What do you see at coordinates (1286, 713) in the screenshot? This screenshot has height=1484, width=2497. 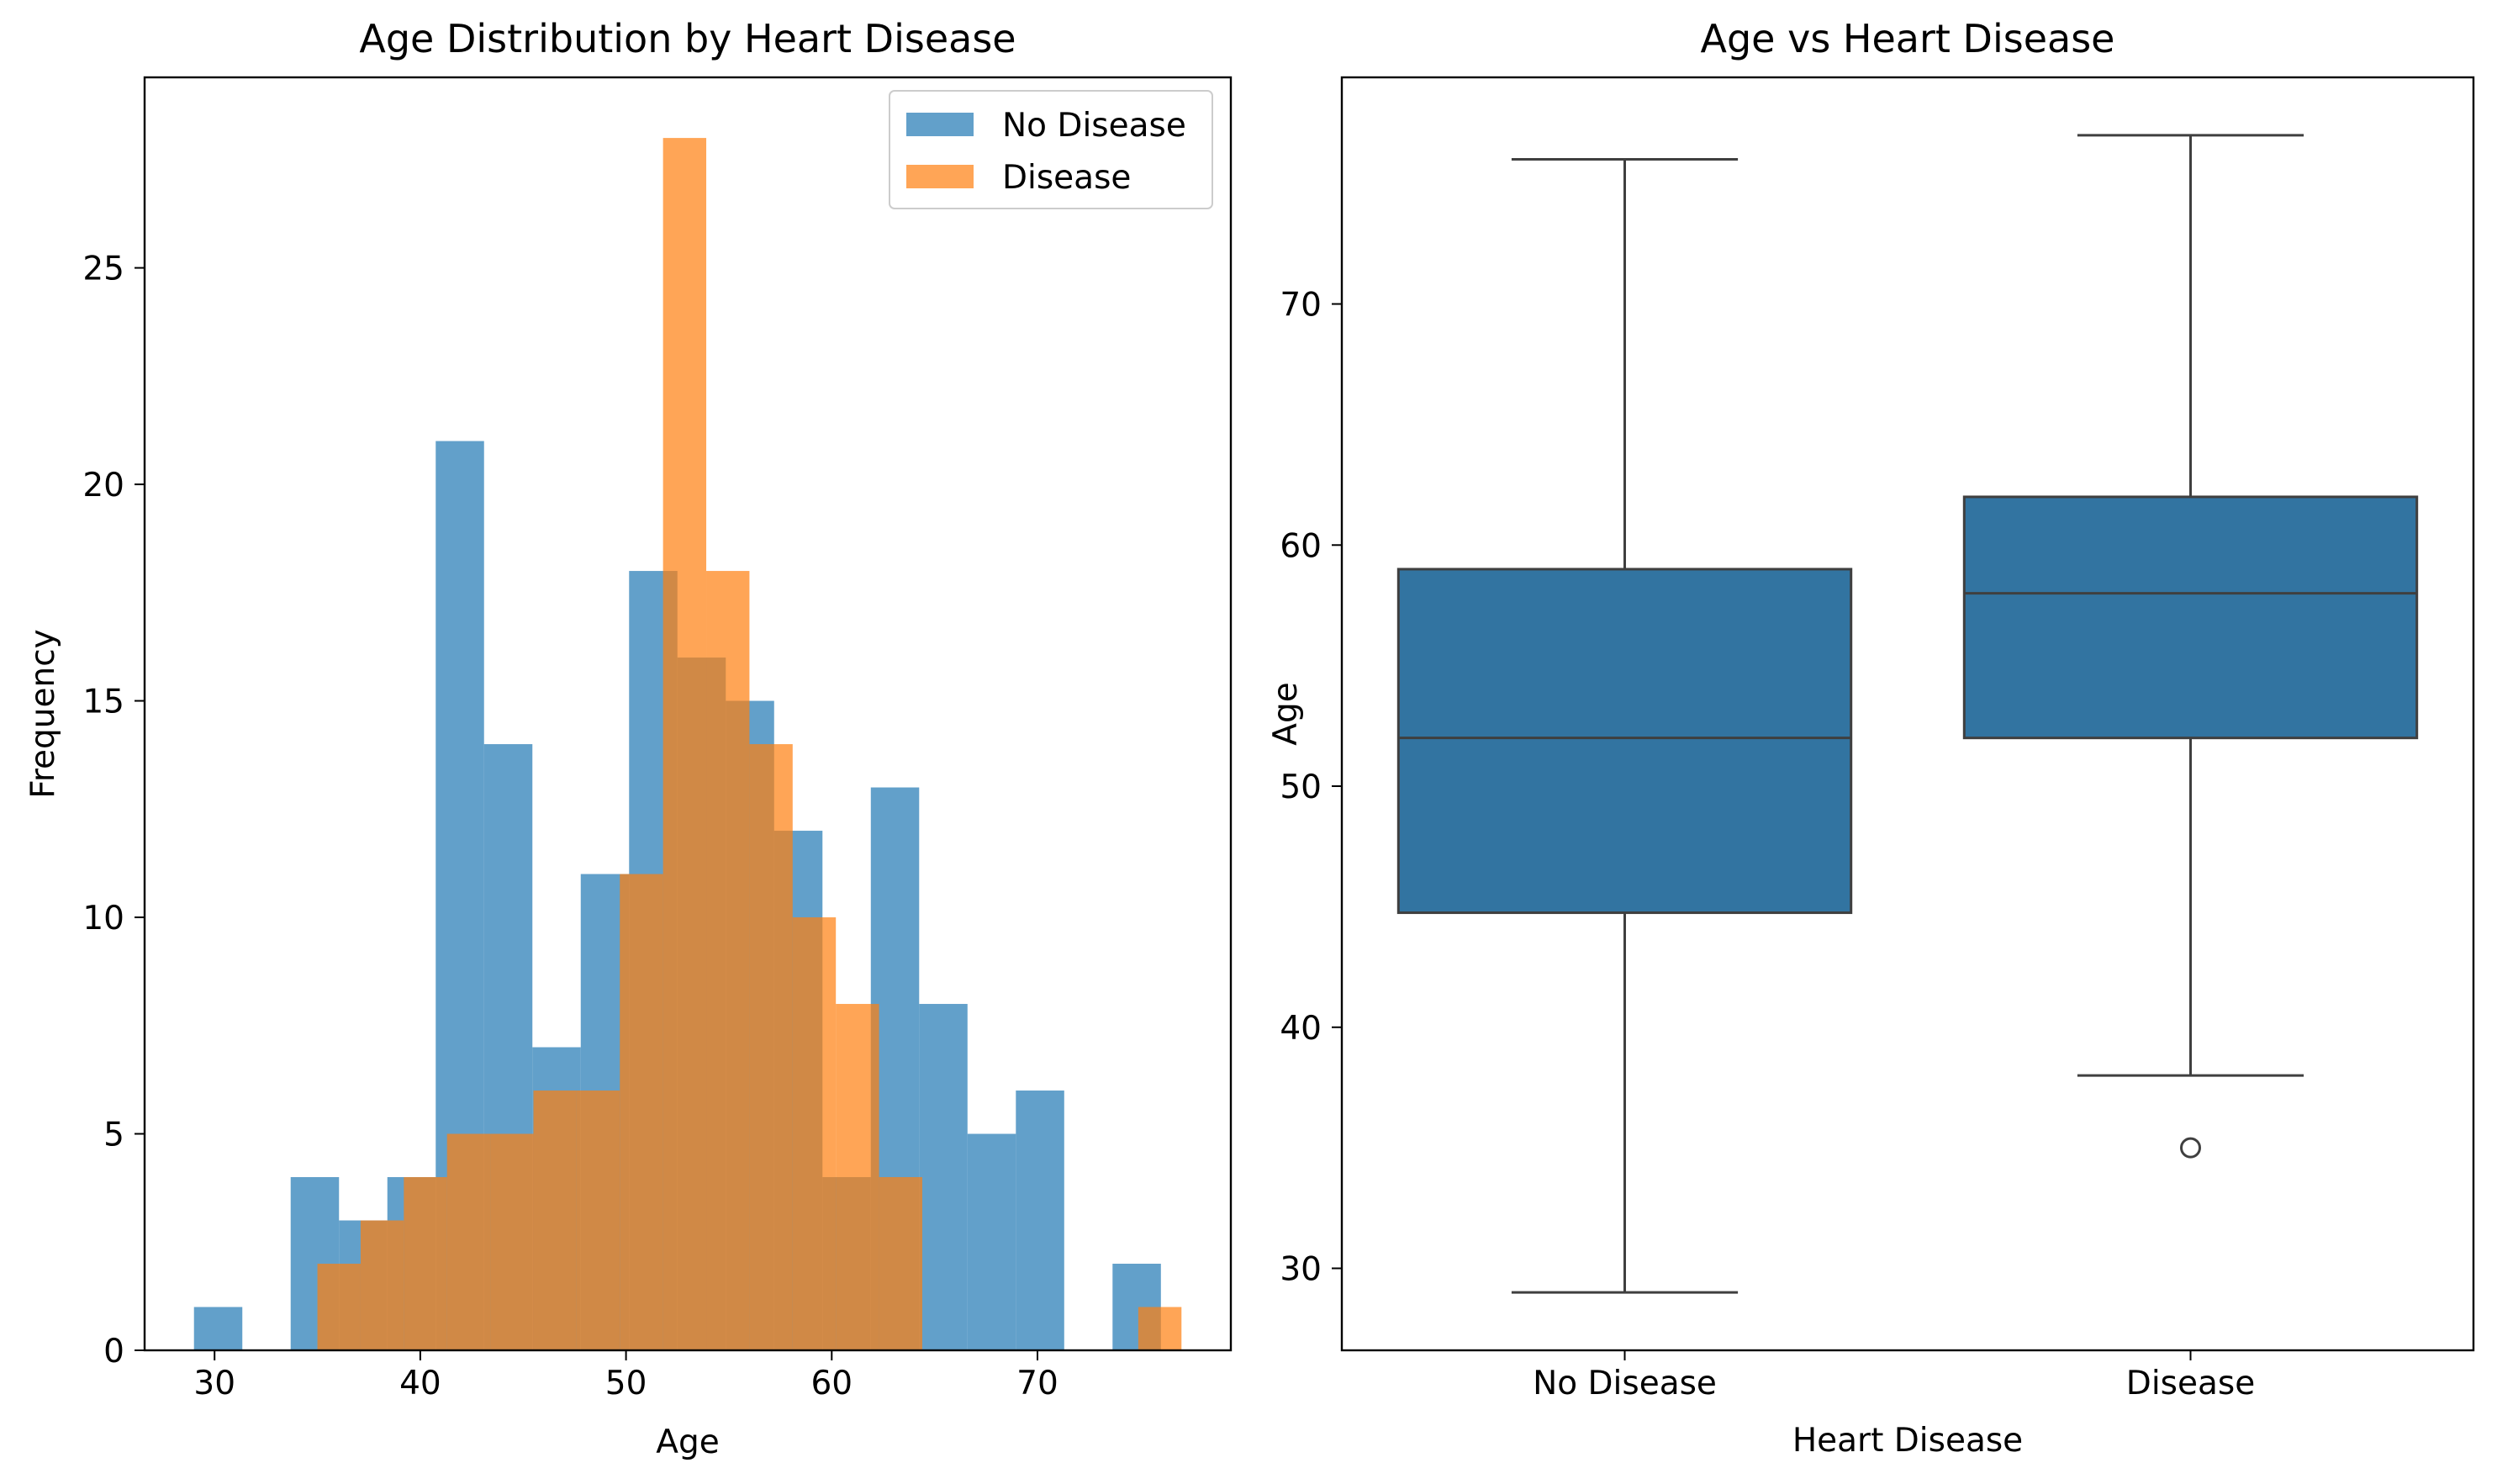 I see `boxplot-y-axis-label: Age` at bounding box center [1286, 713].